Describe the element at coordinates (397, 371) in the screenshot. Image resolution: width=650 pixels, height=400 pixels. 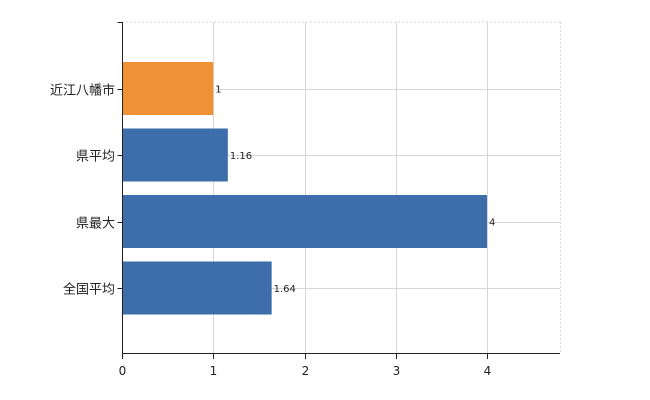
I see `x-tick-label-3: 3` at that location.